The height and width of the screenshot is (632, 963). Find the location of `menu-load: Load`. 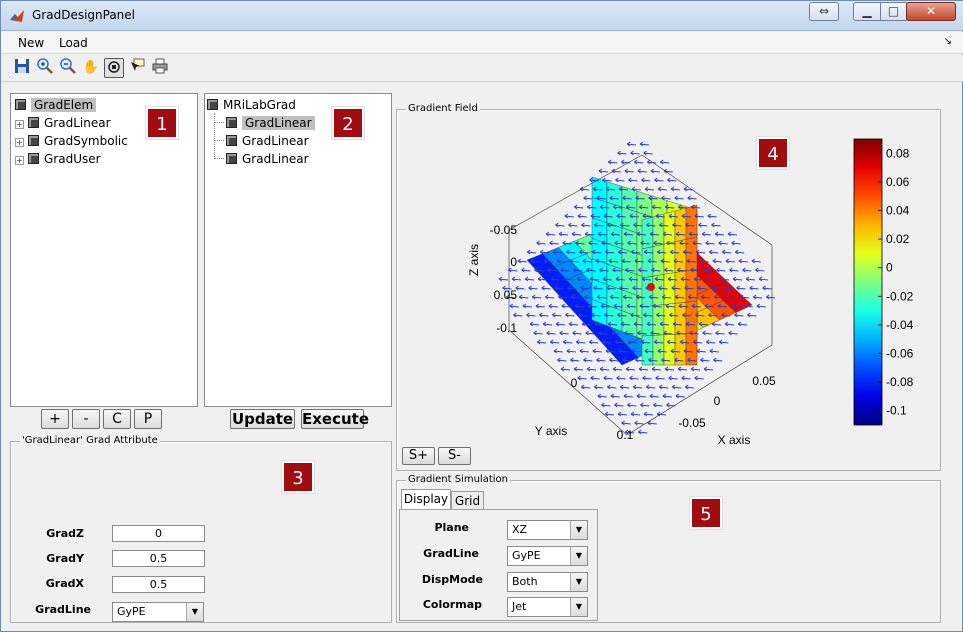

menu-load: Load is located at coordinates (73, 43).